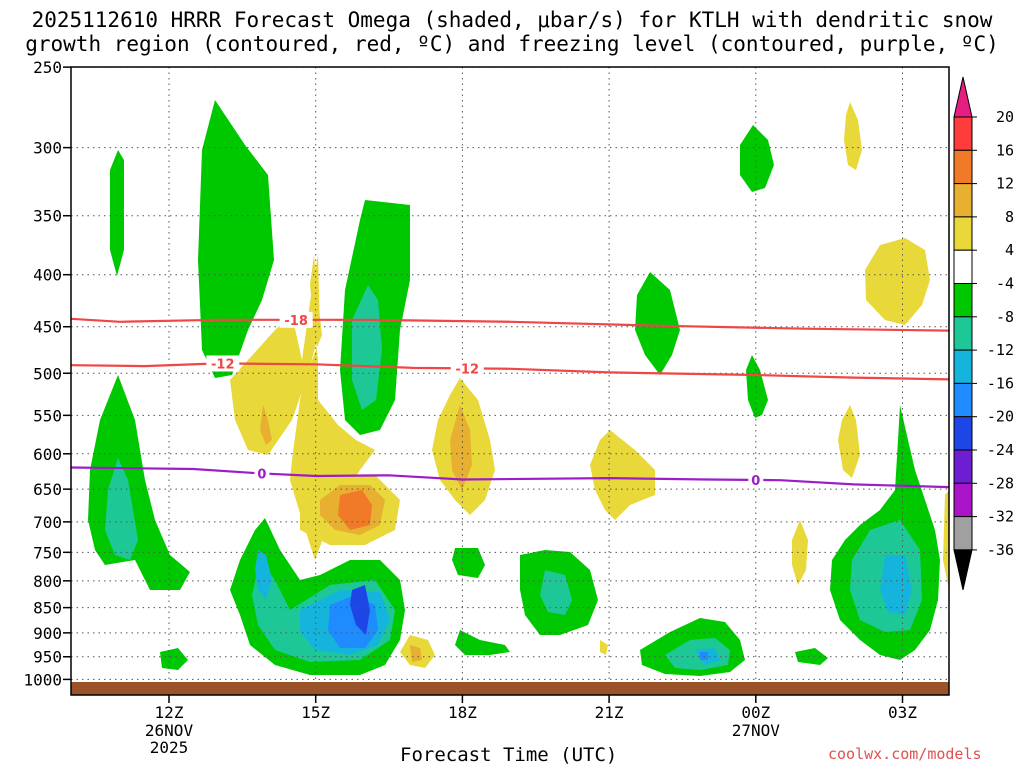  What do you see at coordinates (509, 755) in the screenshot?
I see `x-axis-label: Forecast Time (UTC)` at bounding box center [509, 755].